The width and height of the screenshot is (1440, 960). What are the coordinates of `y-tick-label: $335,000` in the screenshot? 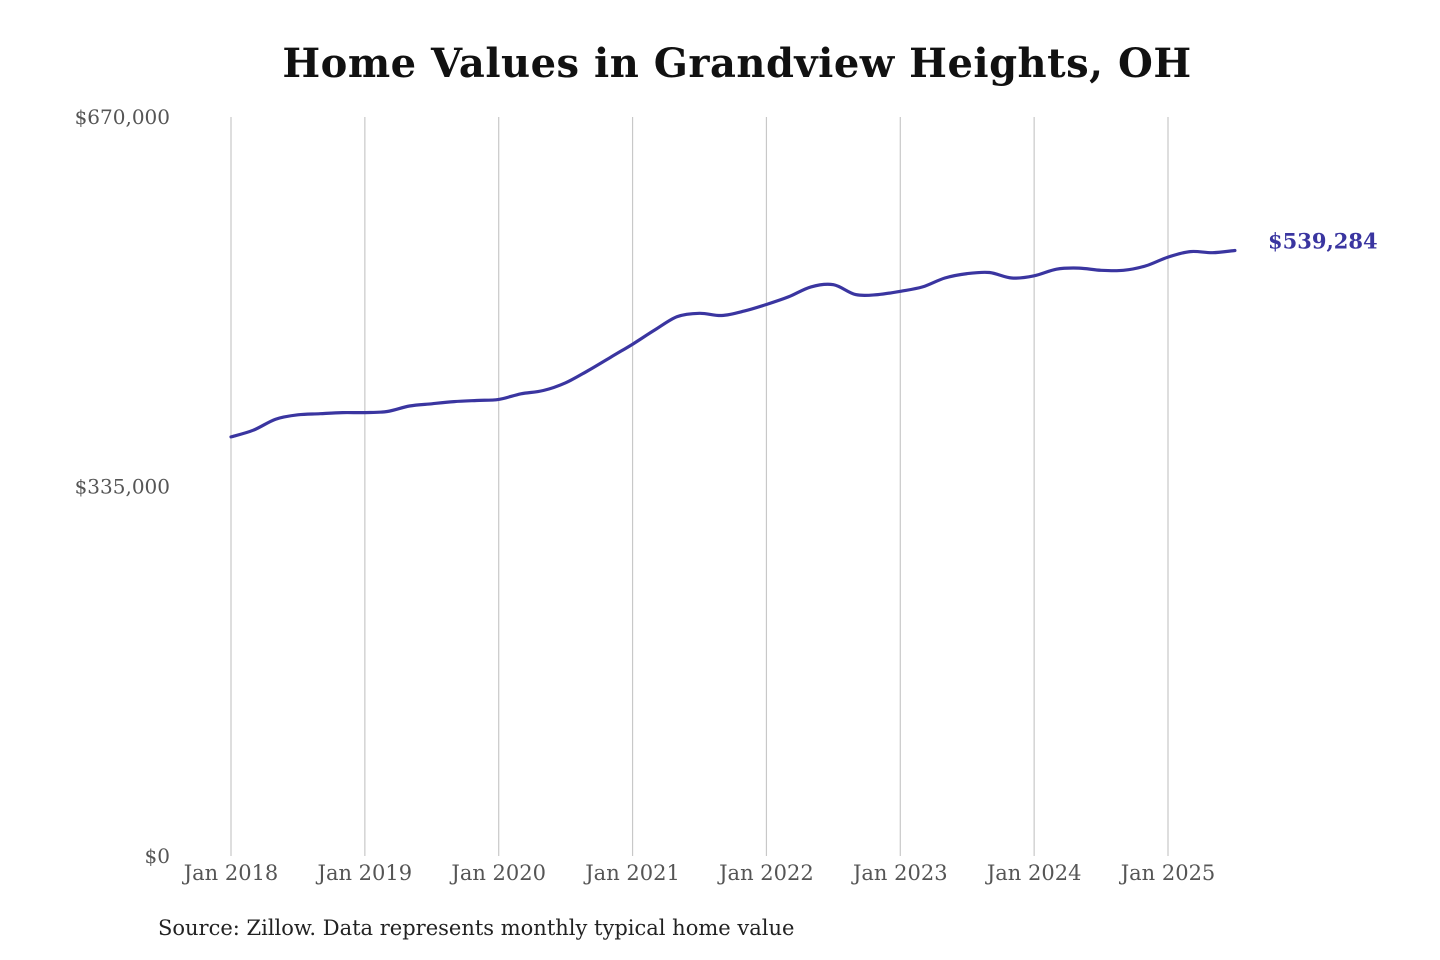 It's located at (122, 487).